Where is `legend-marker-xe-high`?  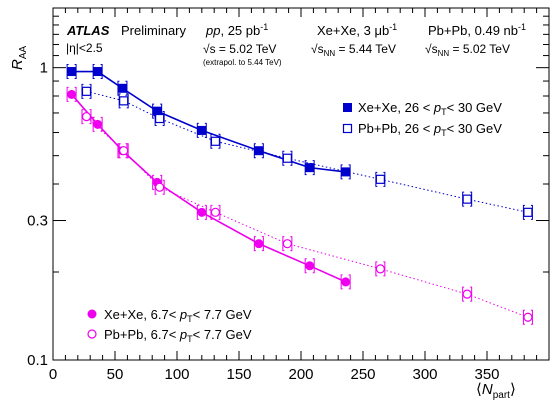
legend-marker-xe-high is located at coordinates (347, 107).